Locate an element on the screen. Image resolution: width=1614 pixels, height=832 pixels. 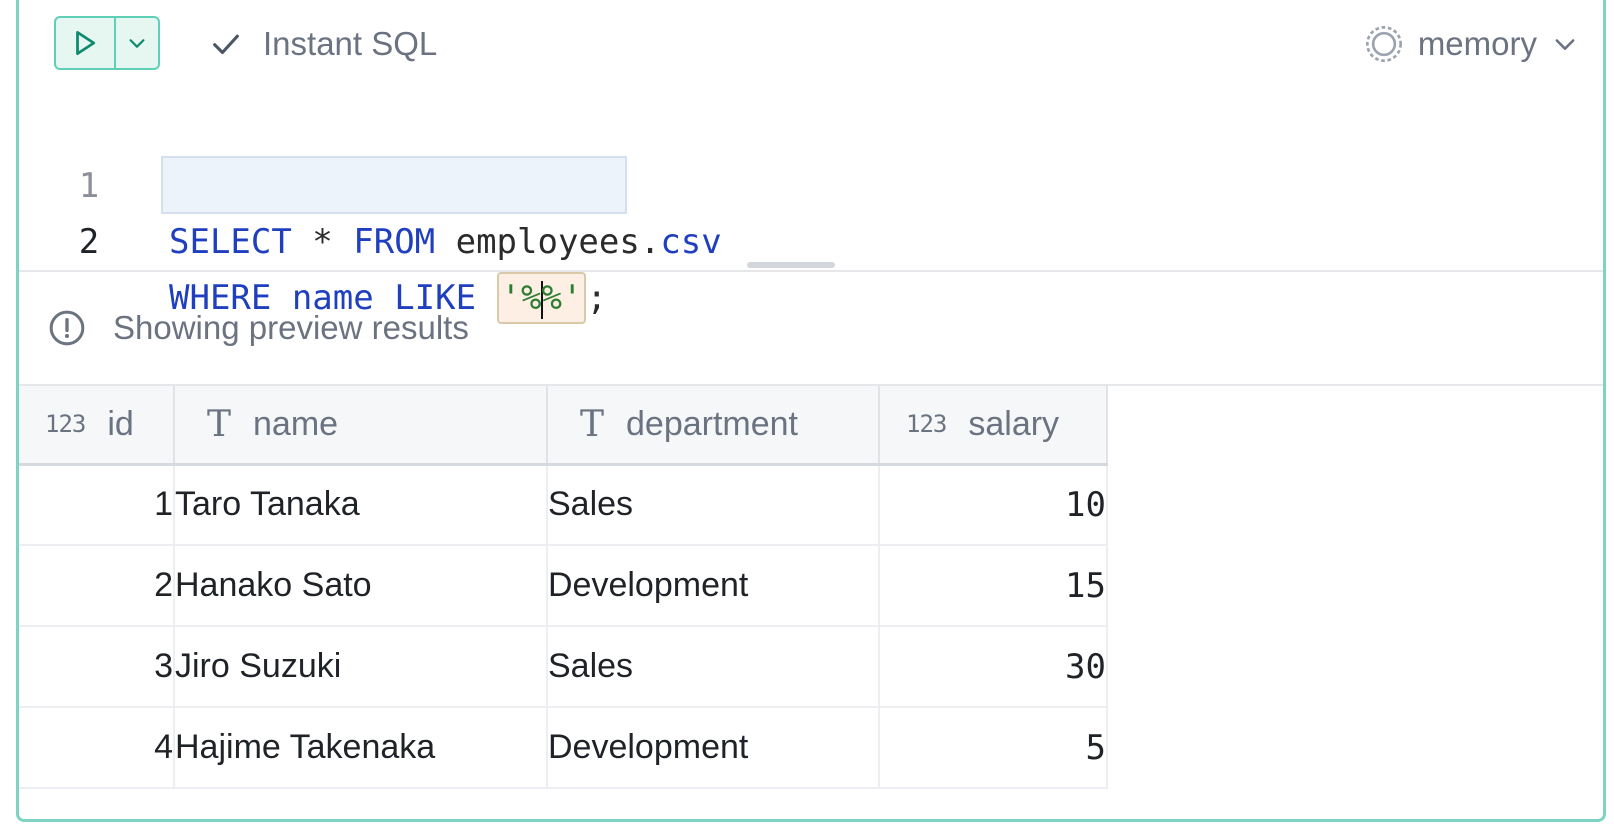
run-button-group is located at coordinates (107, 43).